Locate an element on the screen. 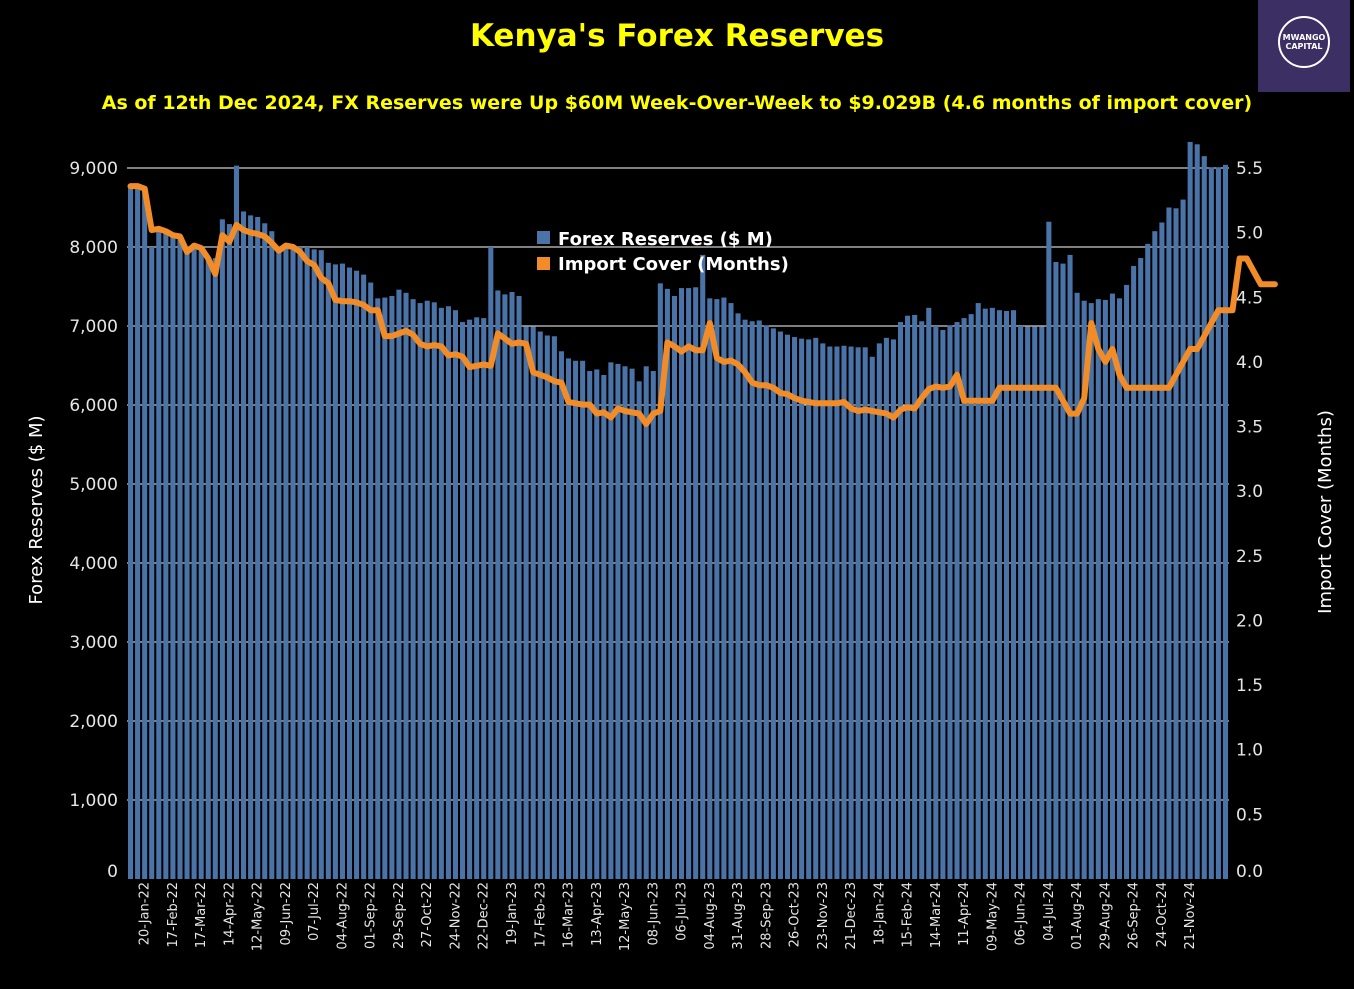 Image resolution: width=1354 pixels, height=989 pixels. y2-tick-label: 2.0 is located at coordinates (1249, 621).